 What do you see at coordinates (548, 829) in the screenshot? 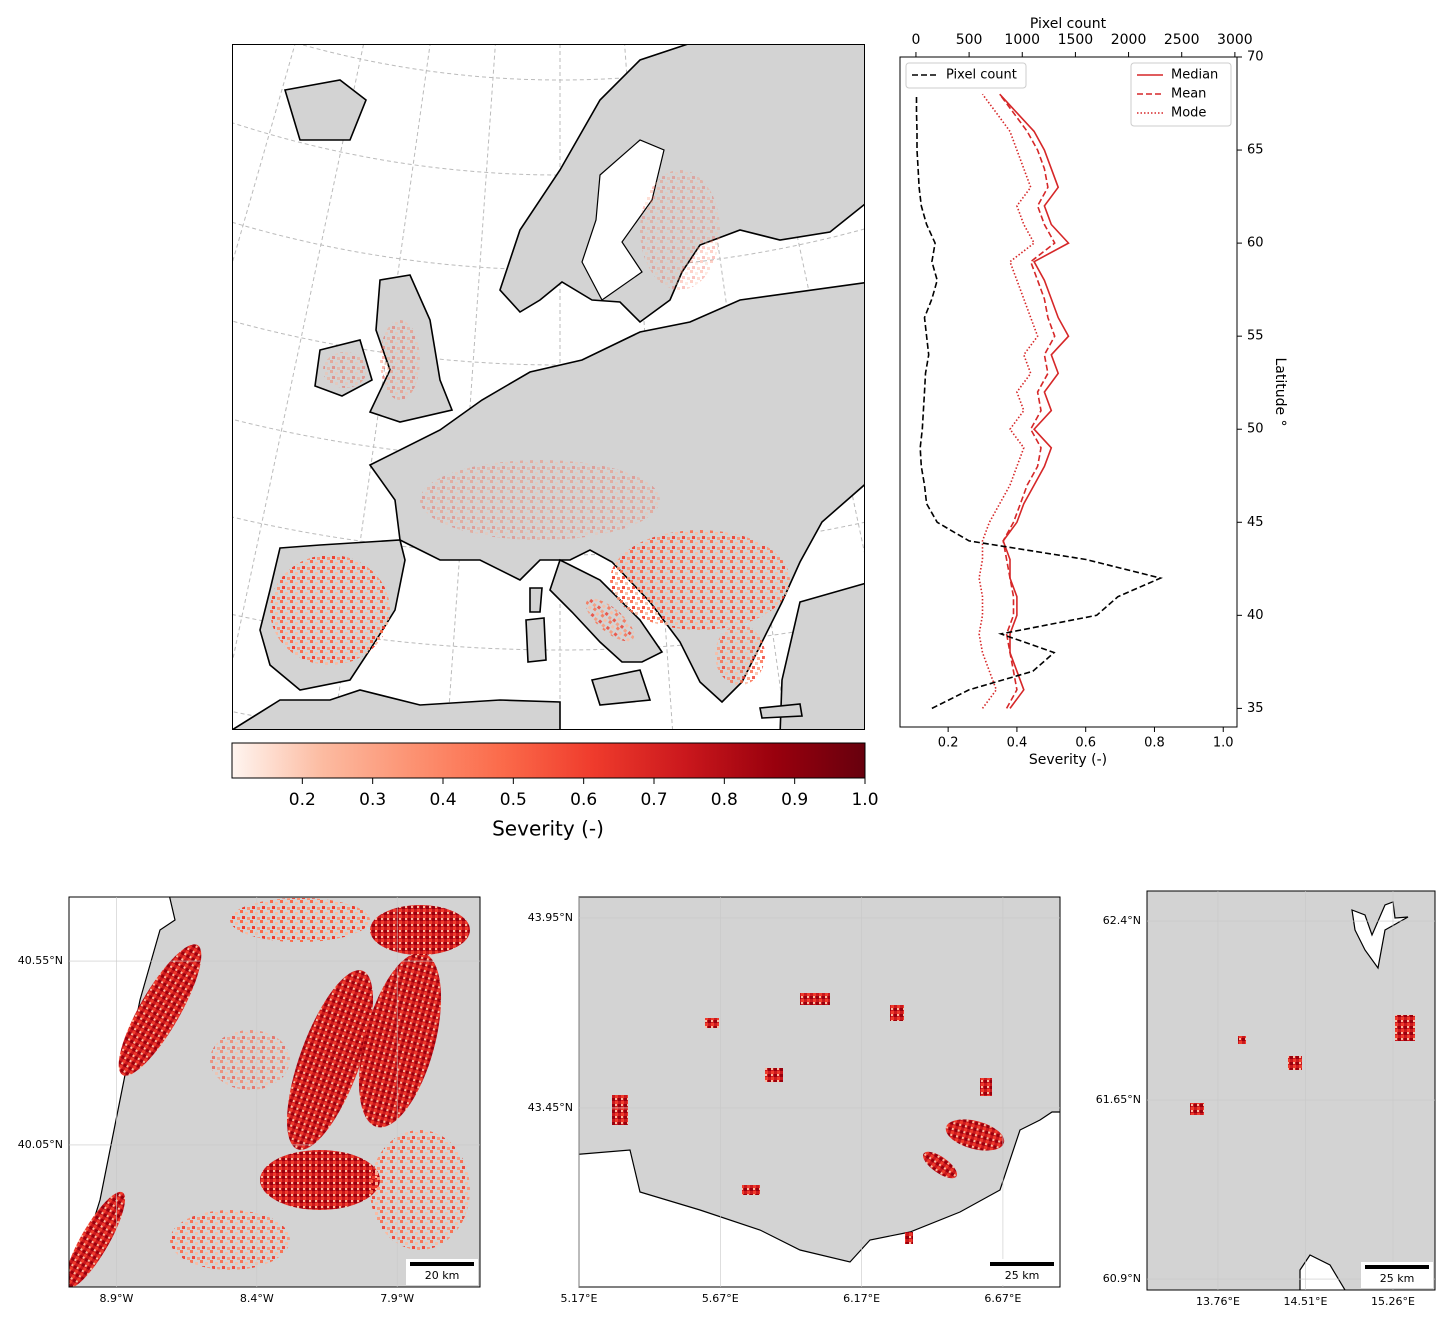
I see `colorbar-label: Severity (-)` at bounding box center [548, 829].